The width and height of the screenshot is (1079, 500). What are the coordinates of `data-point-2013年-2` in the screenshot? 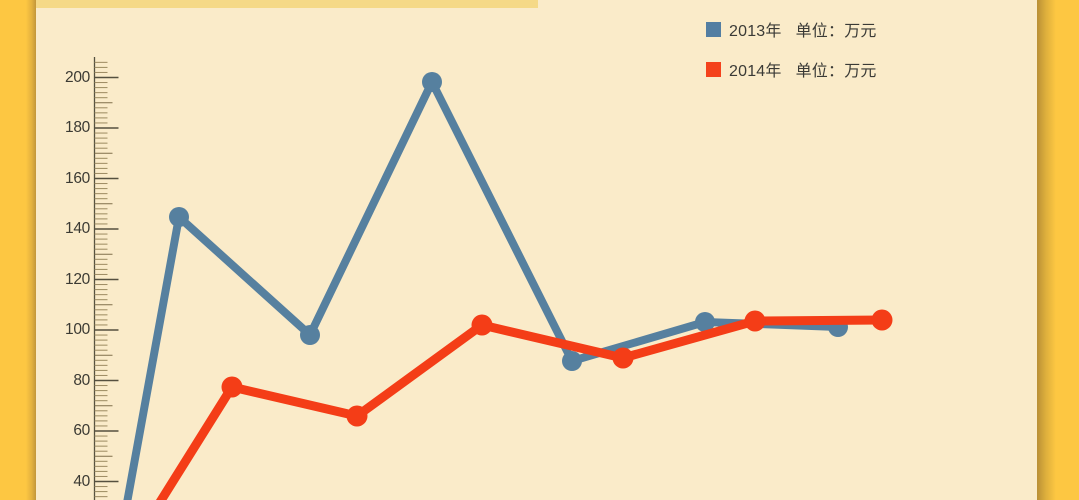 It's located at (310, 335).